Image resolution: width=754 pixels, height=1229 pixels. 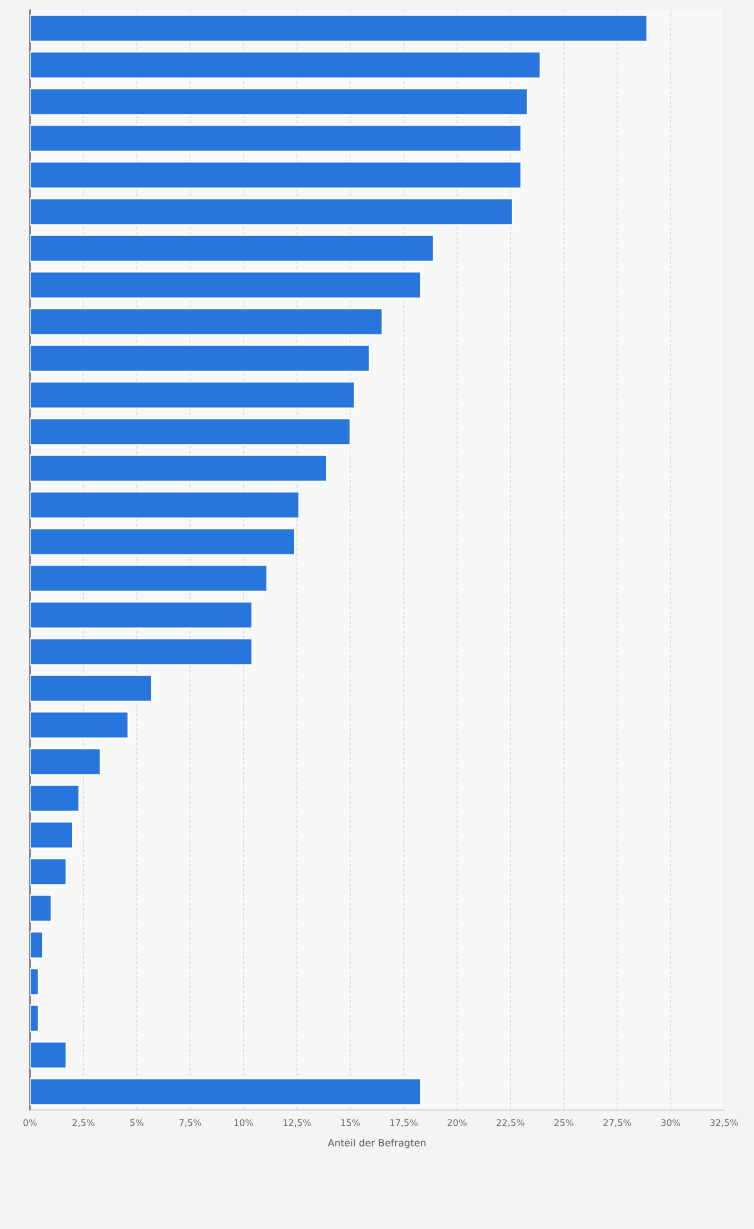 What do you see at coordinates (83, 1123) in the screenshot?
I see `x-tick-label: 2,5%` at bounding box center [83, 1123].